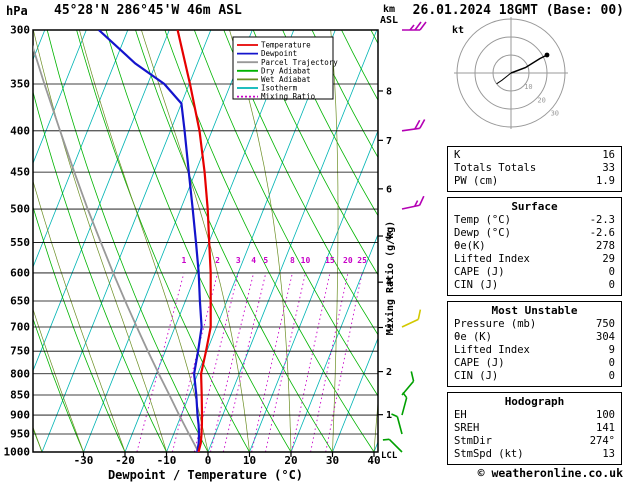  What do you see at coordinates (20, 84) in the screenshot?
I see `pressure-tick-label: 350` at bounding box center [20, 84].